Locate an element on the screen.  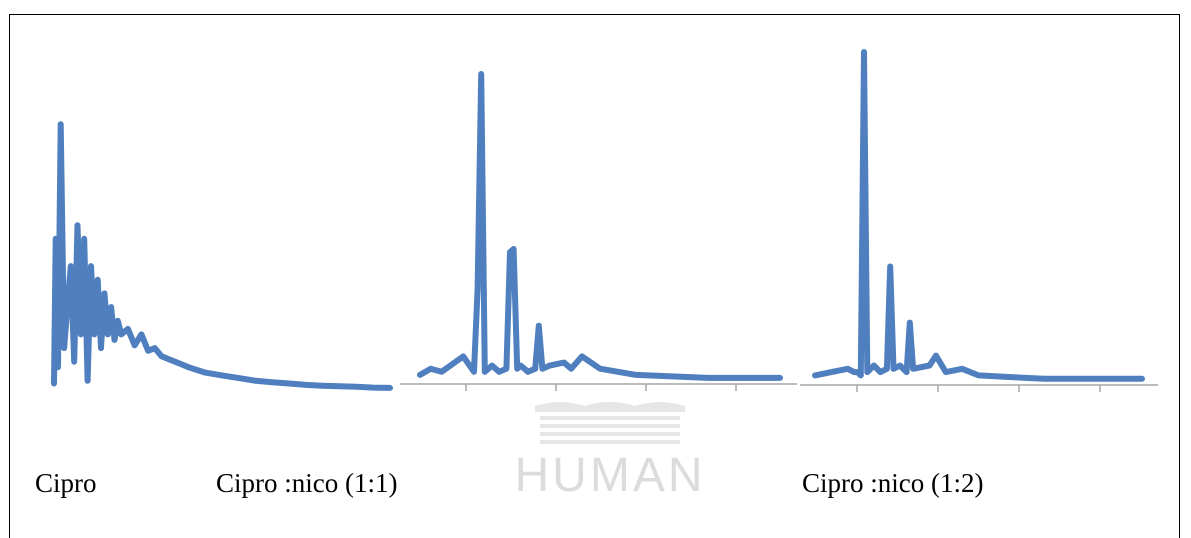
watermark: HUMAN is located at coordinates (610, 453).